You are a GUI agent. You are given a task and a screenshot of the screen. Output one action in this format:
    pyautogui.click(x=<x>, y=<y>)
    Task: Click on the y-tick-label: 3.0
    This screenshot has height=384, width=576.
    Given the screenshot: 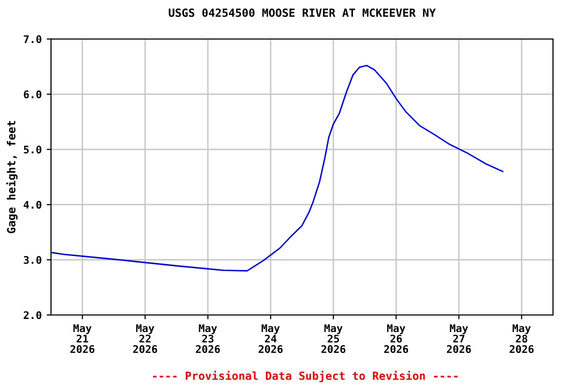 What is the action you would take?
    pyautogui.click(x=33, y=260)
    